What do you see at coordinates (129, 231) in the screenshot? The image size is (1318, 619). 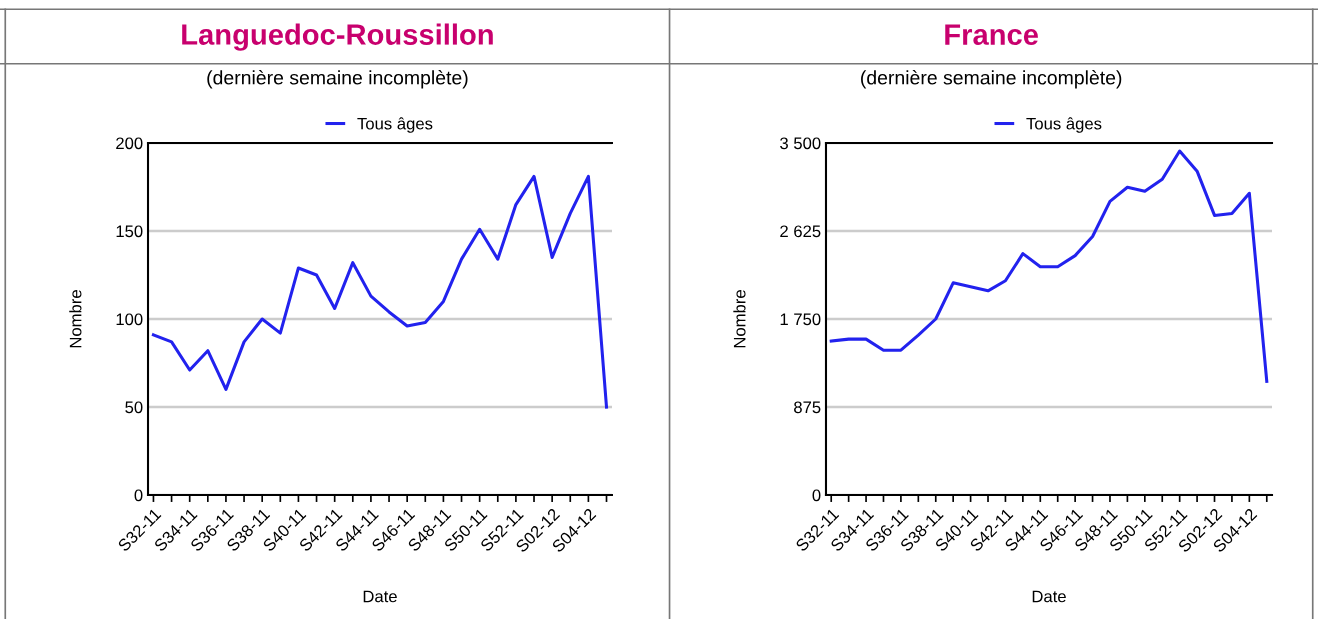 I see `y-tick-label: 150` at bounding box center [129, 231].